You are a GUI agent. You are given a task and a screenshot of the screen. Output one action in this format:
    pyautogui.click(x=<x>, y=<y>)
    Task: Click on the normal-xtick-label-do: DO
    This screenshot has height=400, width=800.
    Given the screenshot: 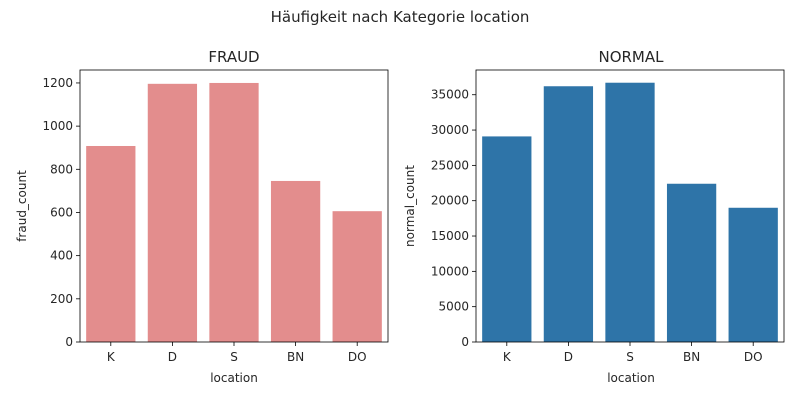 What is the action you would take?
    pyautogui.click(x=753, y=357)
    